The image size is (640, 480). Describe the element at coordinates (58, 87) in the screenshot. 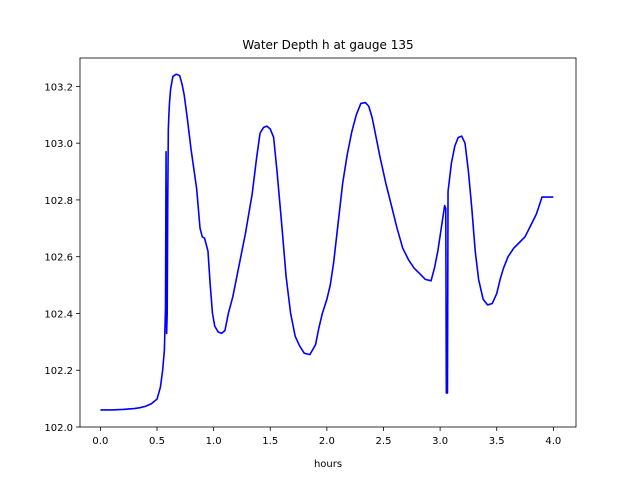

I see `y-tick-label: 103.2` at that location.